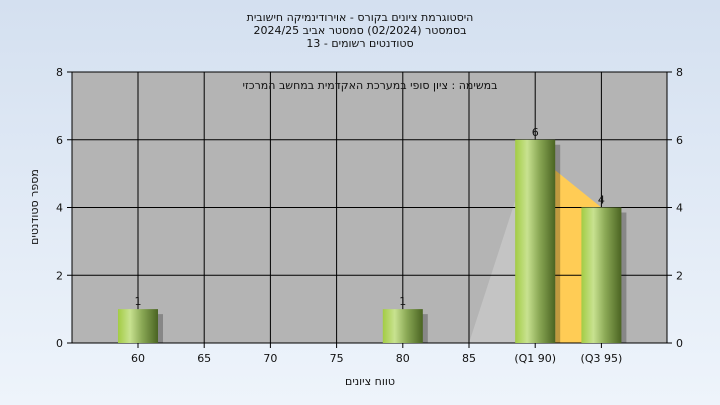  What do you see at coordinates (270, 358) in the screenshot?
I see `x-tick-label: 70` at bounding box center [270, 358].